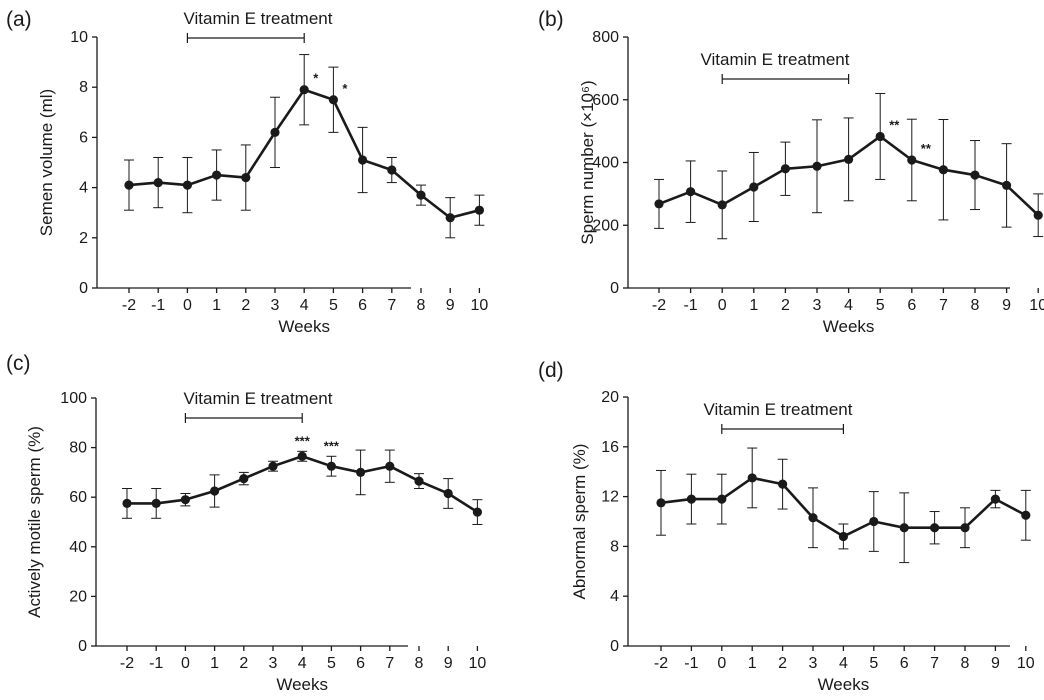 The width and height of the screenshot is (1044, 700). What do you see at coordinates (605, 37) in the screenshot?
I see `y-tick-label: 800` at bounding box center [605, 37].